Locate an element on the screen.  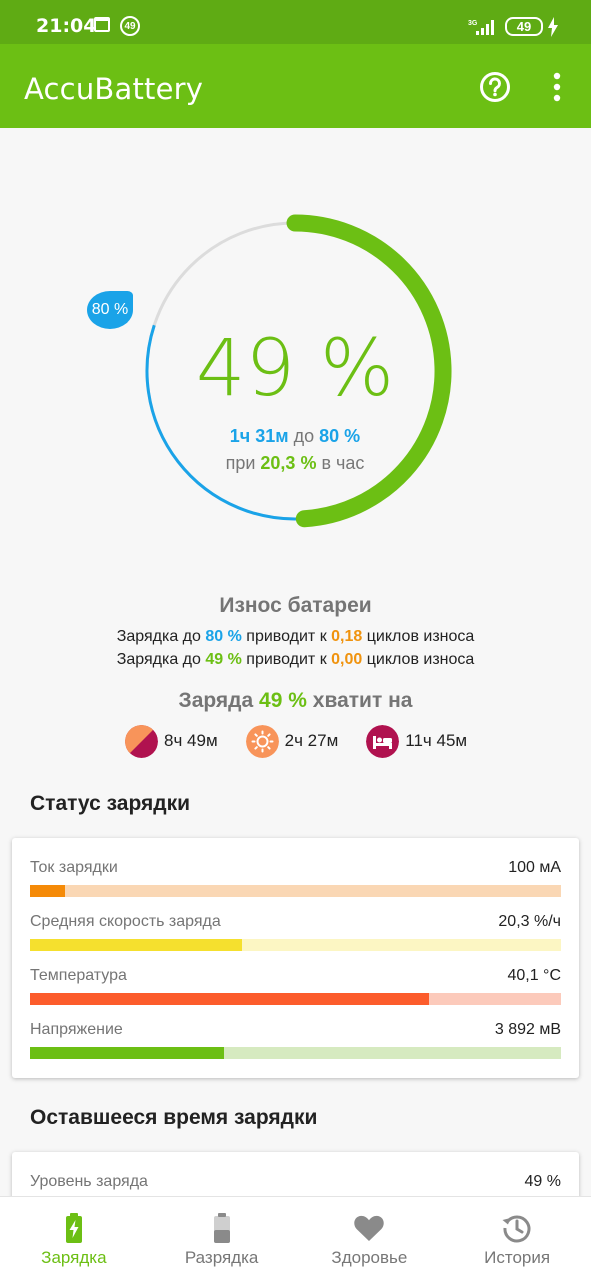
temperature-bar-fill is located at coordinates (230, 999).